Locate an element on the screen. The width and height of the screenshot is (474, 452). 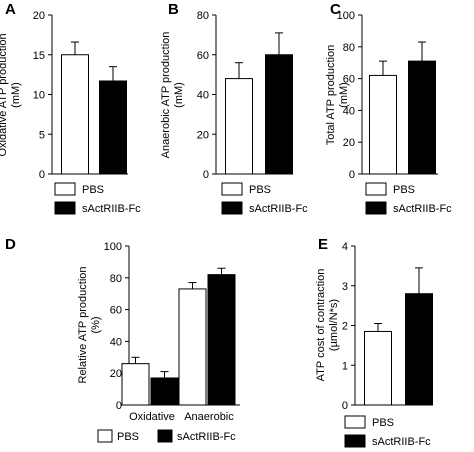
bar-oxidative-pbs is located at coordinates (135, 384).